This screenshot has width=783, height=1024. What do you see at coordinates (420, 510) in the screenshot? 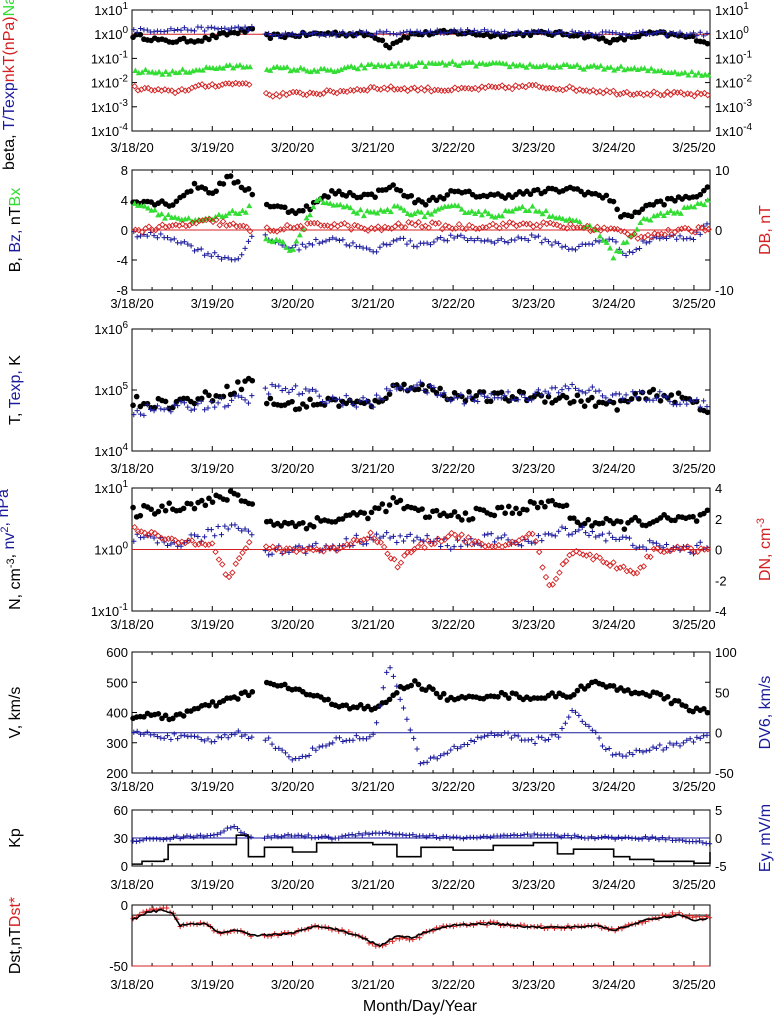
I see `series-N` at bounding box center [420, 510].